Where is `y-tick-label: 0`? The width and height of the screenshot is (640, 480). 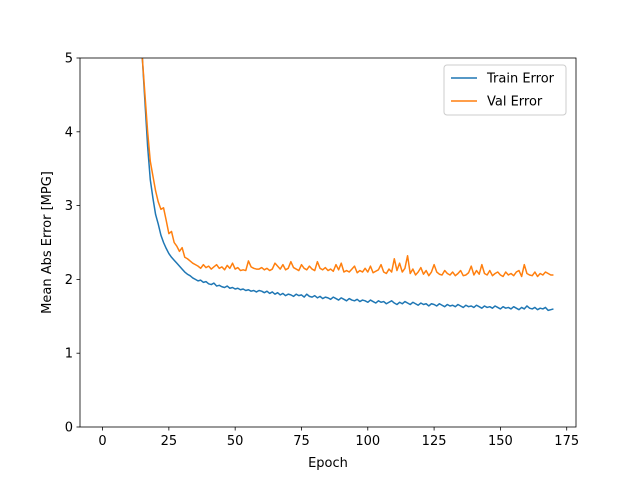
y-tick-label: 0 is located at coordinates (69, 428).